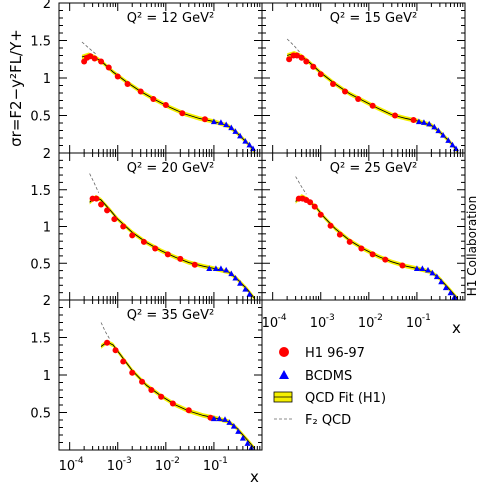 The height and width of the screenshot is (484, 483). Describe the element at coordinates (47, 228) in the screenshot. I see `y-tick-label: 1` at that location.